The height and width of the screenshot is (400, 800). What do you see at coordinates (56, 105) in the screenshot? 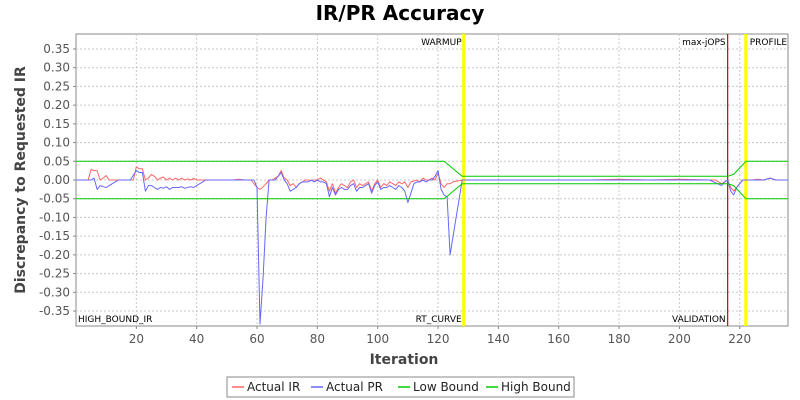
I see `y-tick-label: 0.20` at bounding box center [56, 105].